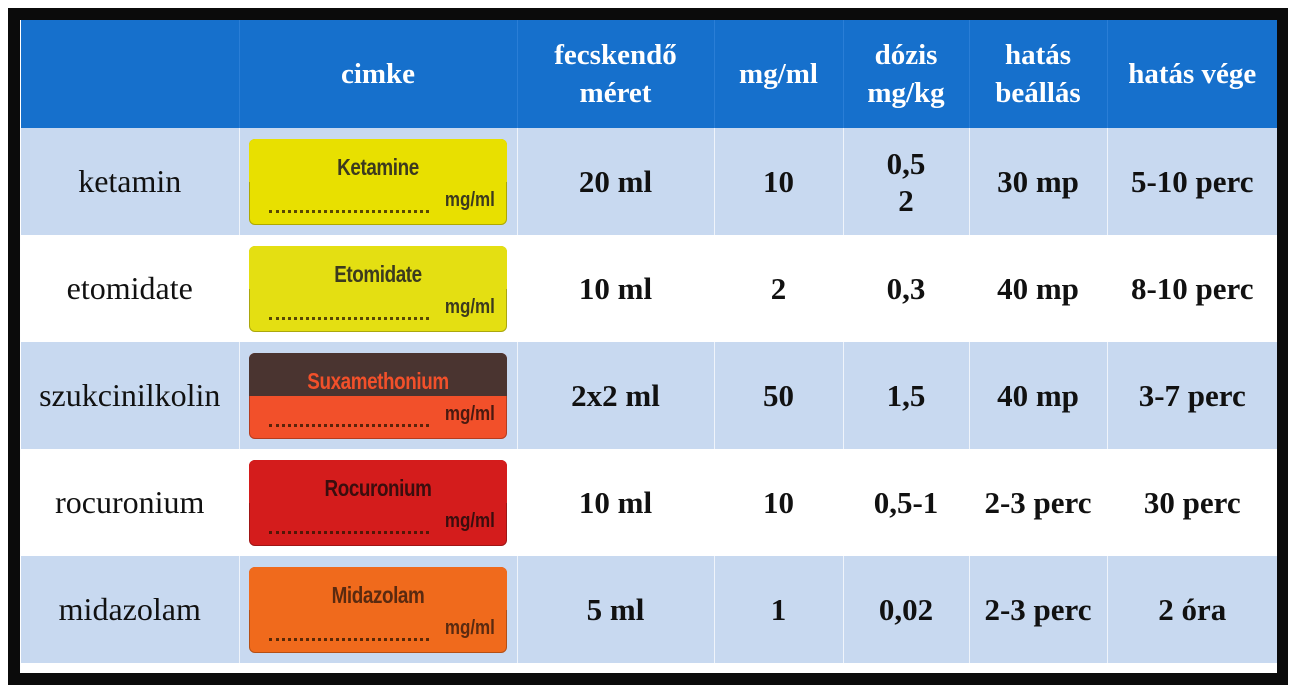  I want to click on dose-value: 0,02, so click(906, 609).